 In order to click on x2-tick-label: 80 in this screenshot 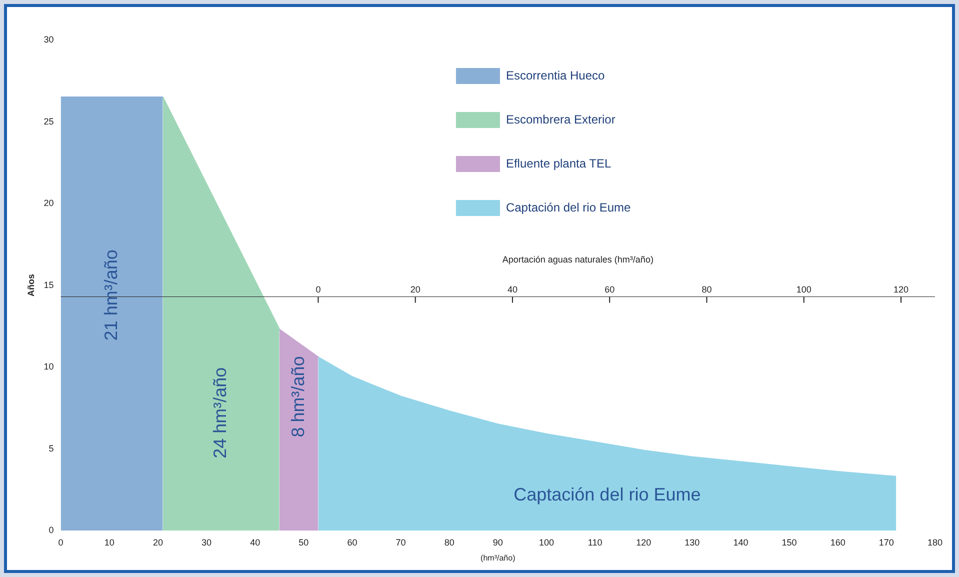, I will do `click(707, 289)`.